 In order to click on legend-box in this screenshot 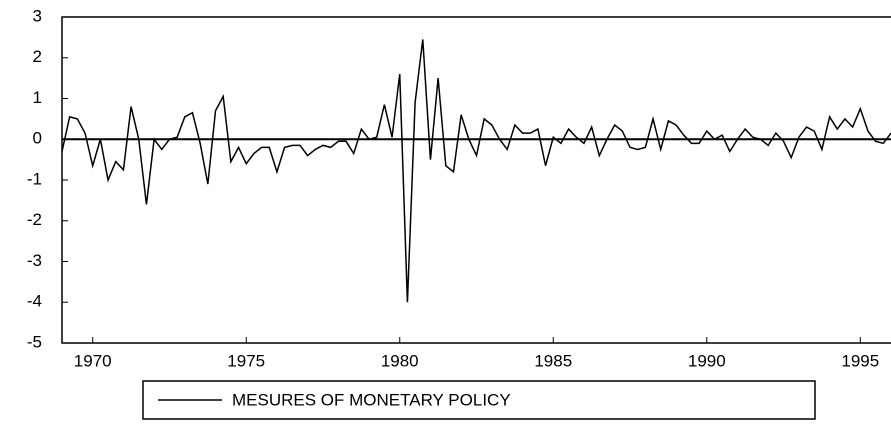, I will do `click(479, 400)`.